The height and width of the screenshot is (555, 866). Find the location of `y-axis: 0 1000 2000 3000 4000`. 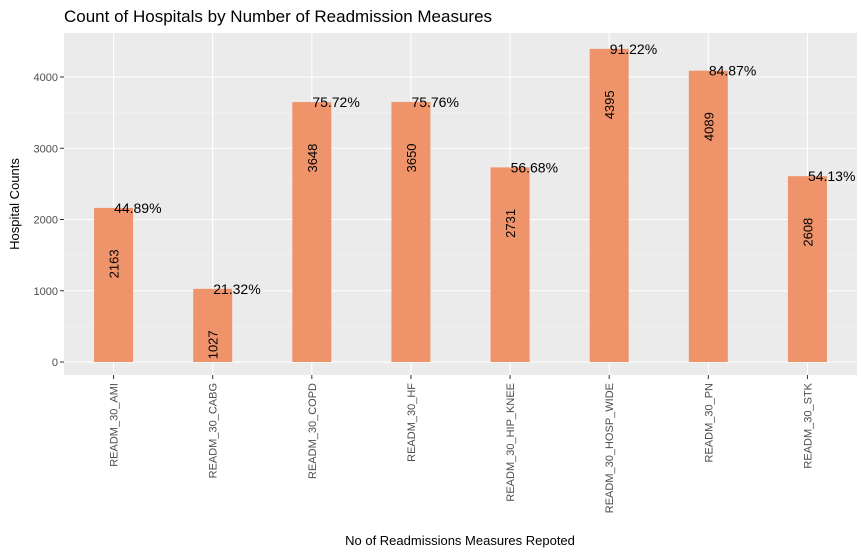

y-axis: 0 1000 2000 3000 4000 is located at coordinates (49, 220).